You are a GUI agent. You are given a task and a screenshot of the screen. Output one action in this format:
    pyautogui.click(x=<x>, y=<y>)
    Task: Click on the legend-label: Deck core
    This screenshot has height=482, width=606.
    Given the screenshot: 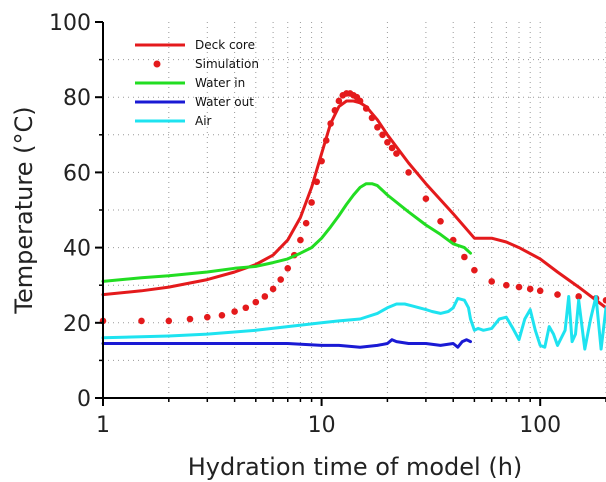 What is the action you would take?
    pyautogui.click(x=225, y=45)
    